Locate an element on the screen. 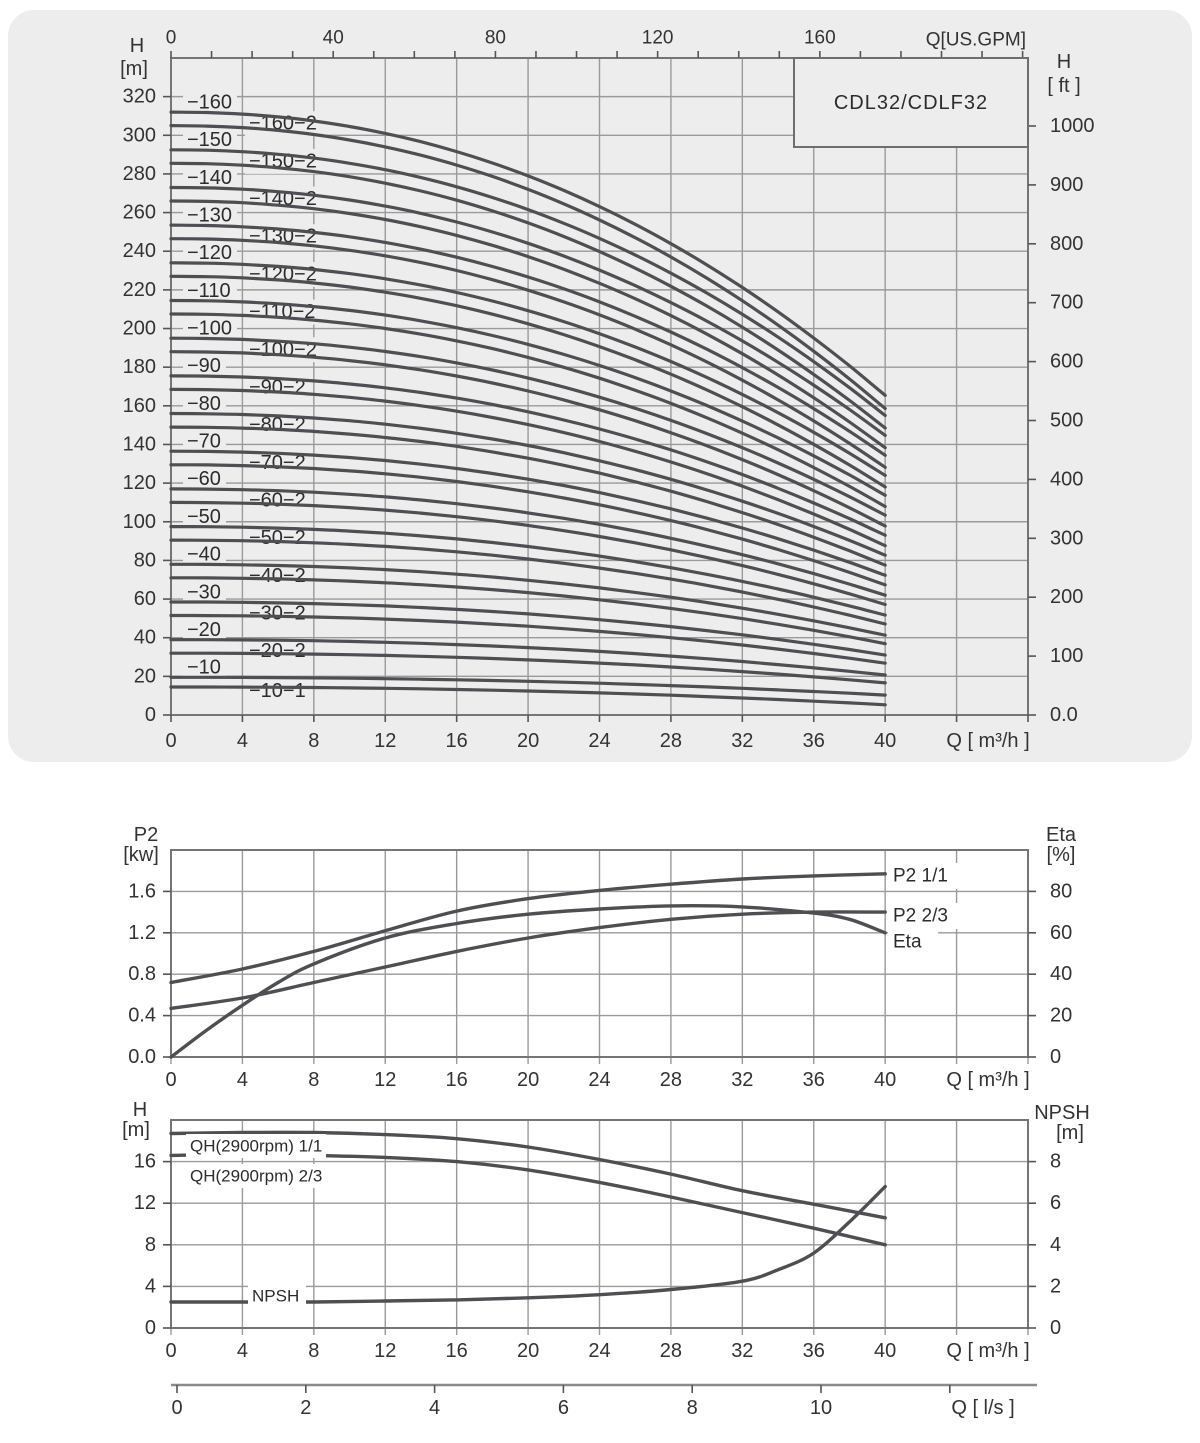  curve-−20−2 is located at coordinates (528, 668).